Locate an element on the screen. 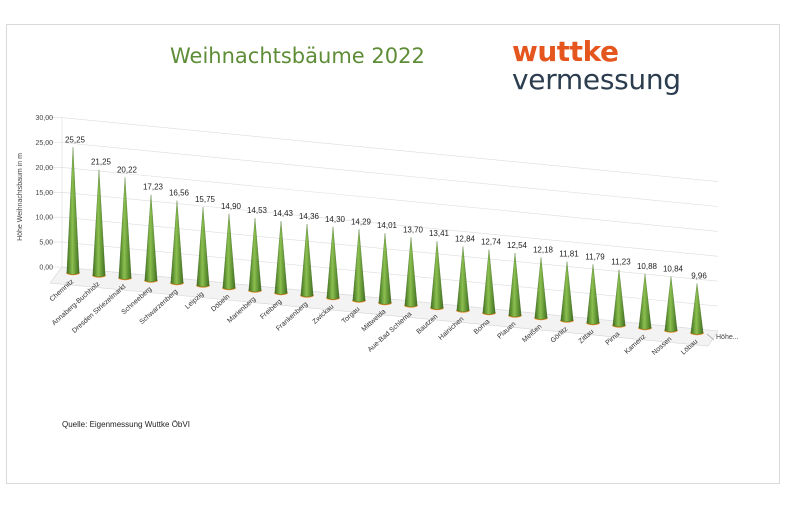  company-logo: wuttke vermessung is located at coordinates (596, 66).